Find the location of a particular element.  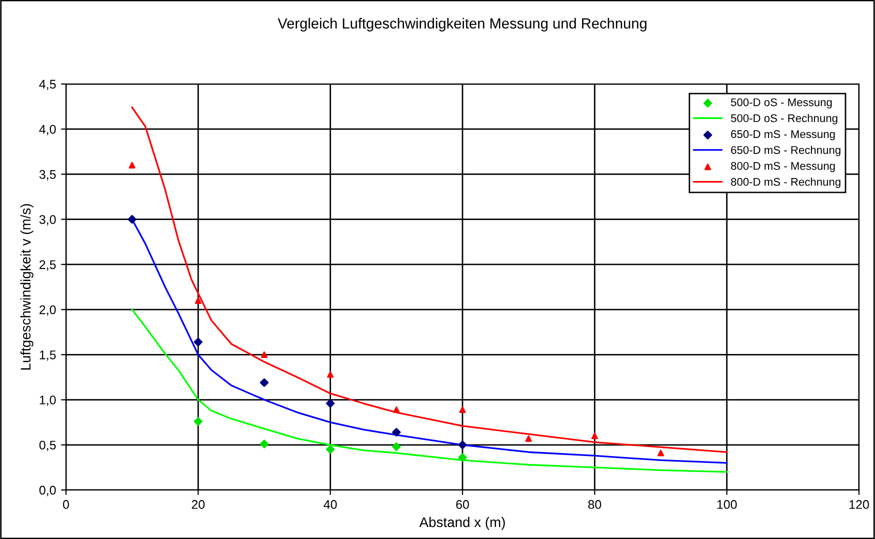

y-tick-label: 2,5 is located at coordinates (48, 265).